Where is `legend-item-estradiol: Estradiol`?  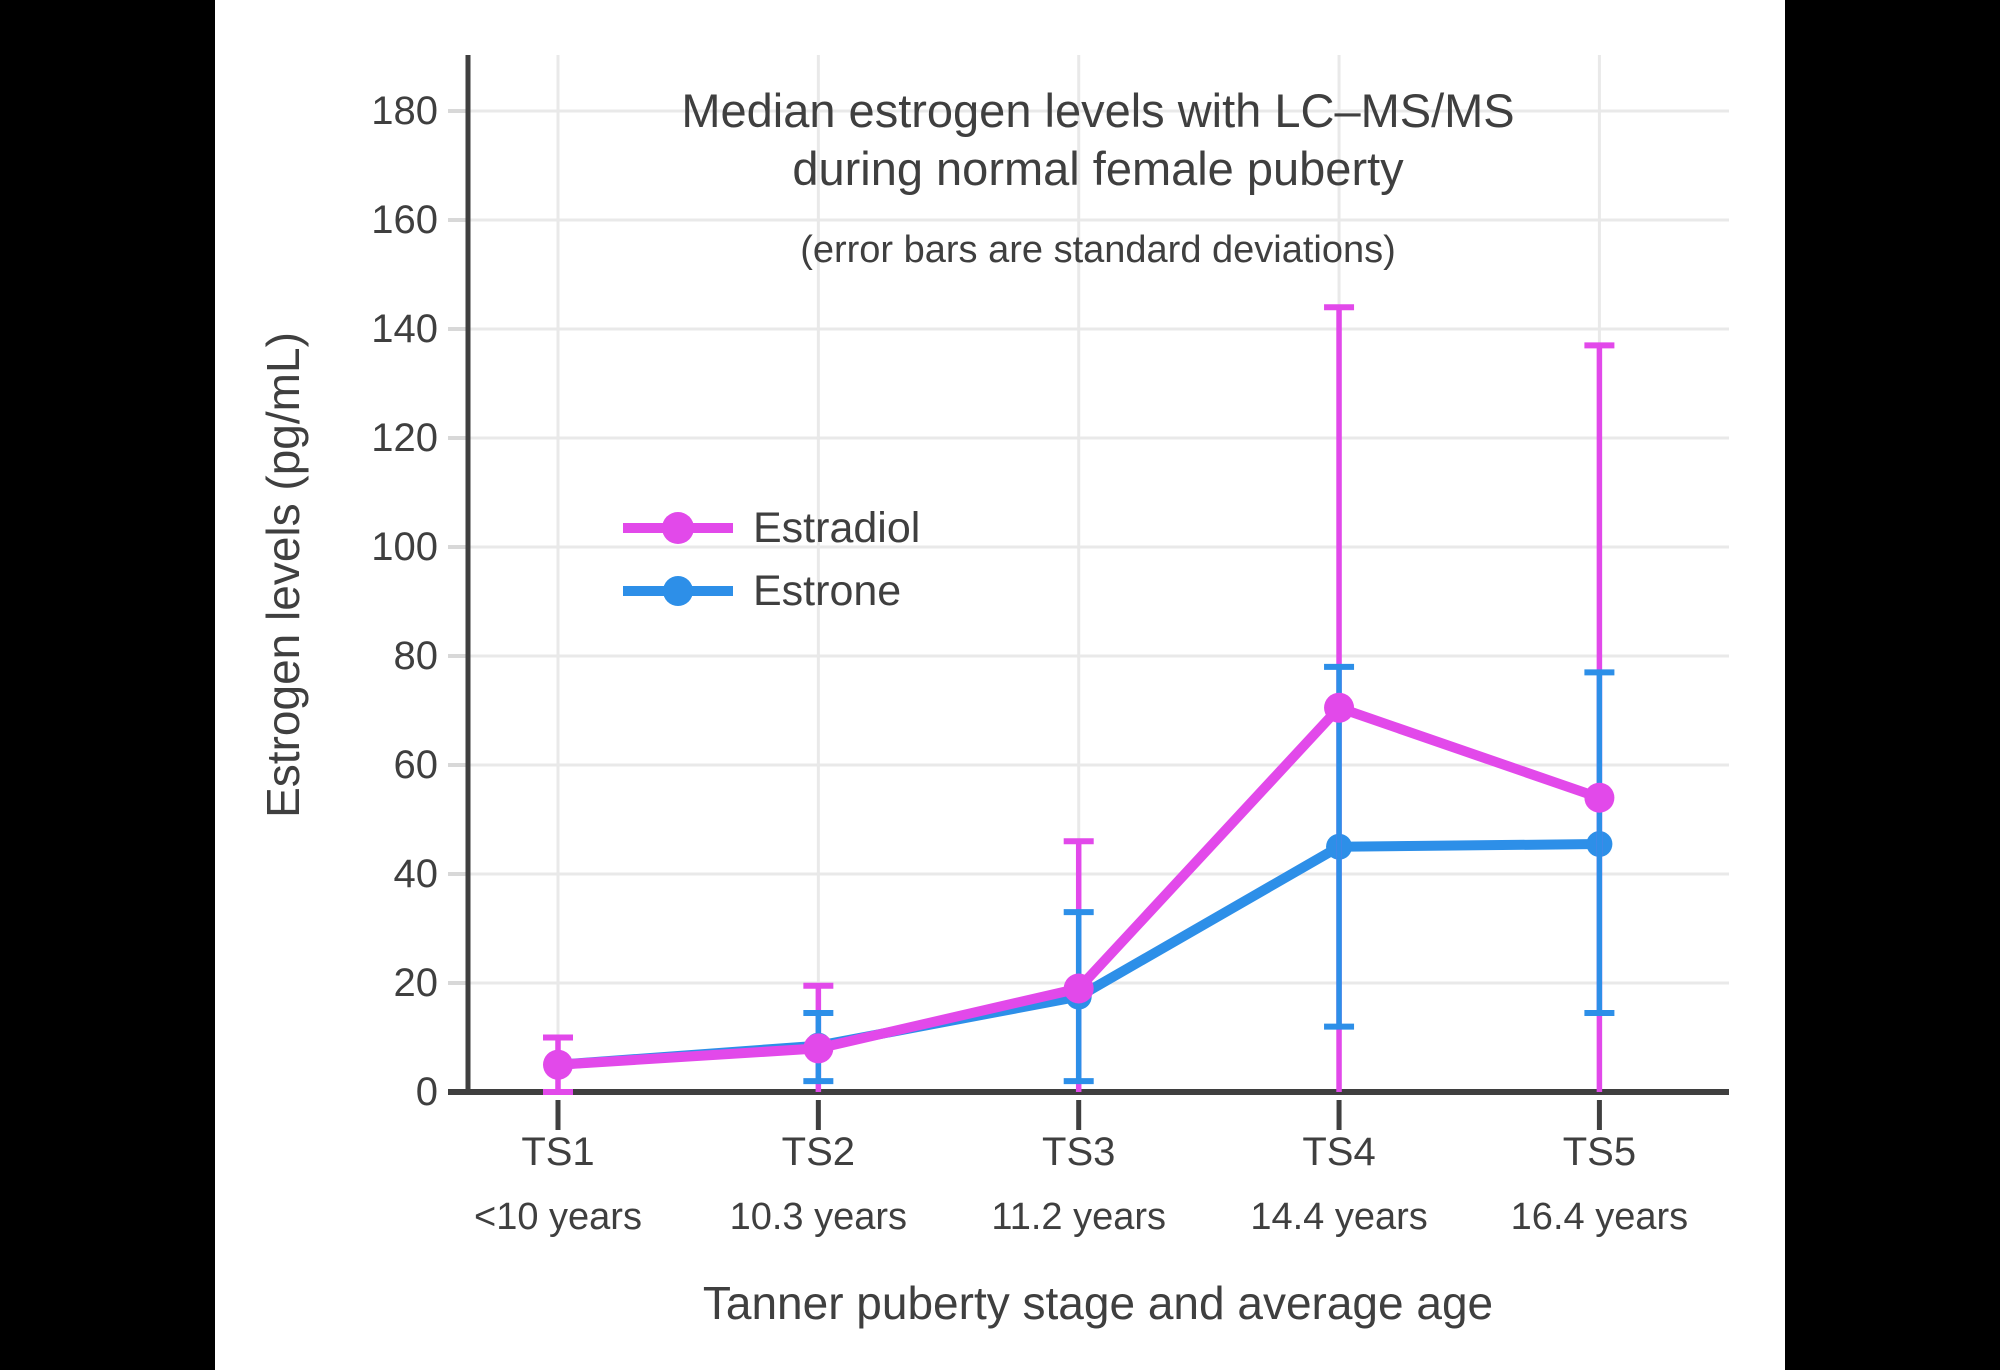
legend-item-estradiol: Estradiol is located at coordinates (771, 528).